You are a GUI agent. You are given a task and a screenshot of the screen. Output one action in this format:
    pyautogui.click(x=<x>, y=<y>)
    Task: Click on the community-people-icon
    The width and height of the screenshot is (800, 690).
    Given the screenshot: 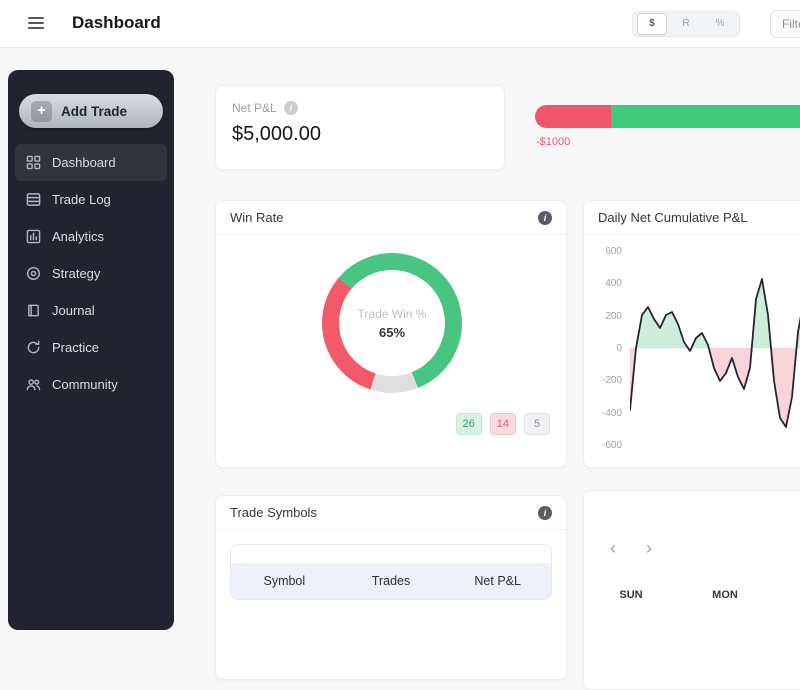 What is the action you would take?
    pyautogui.click(x=33, y=384)
    